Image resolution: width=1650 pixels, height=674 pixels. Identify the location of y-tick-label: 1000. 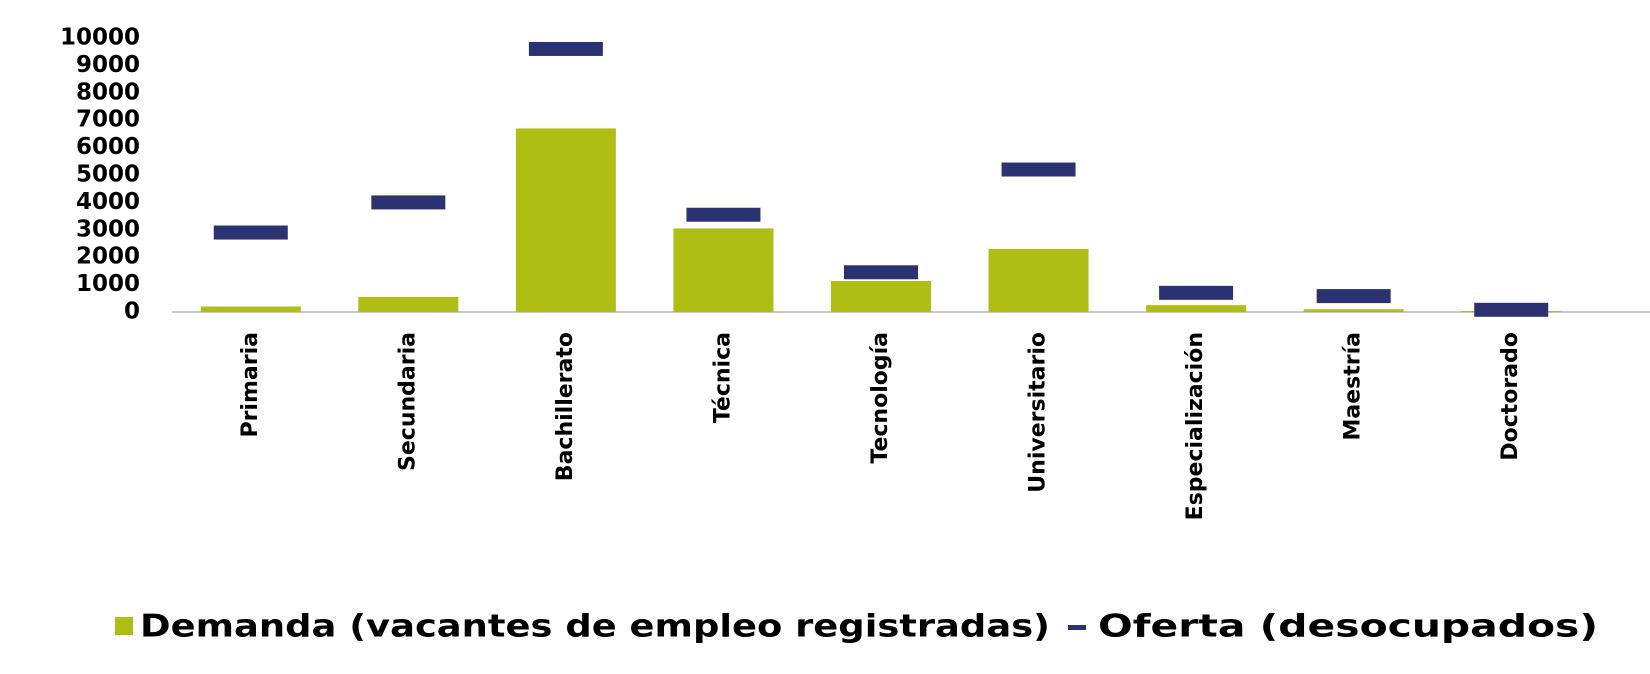
(108, 284).